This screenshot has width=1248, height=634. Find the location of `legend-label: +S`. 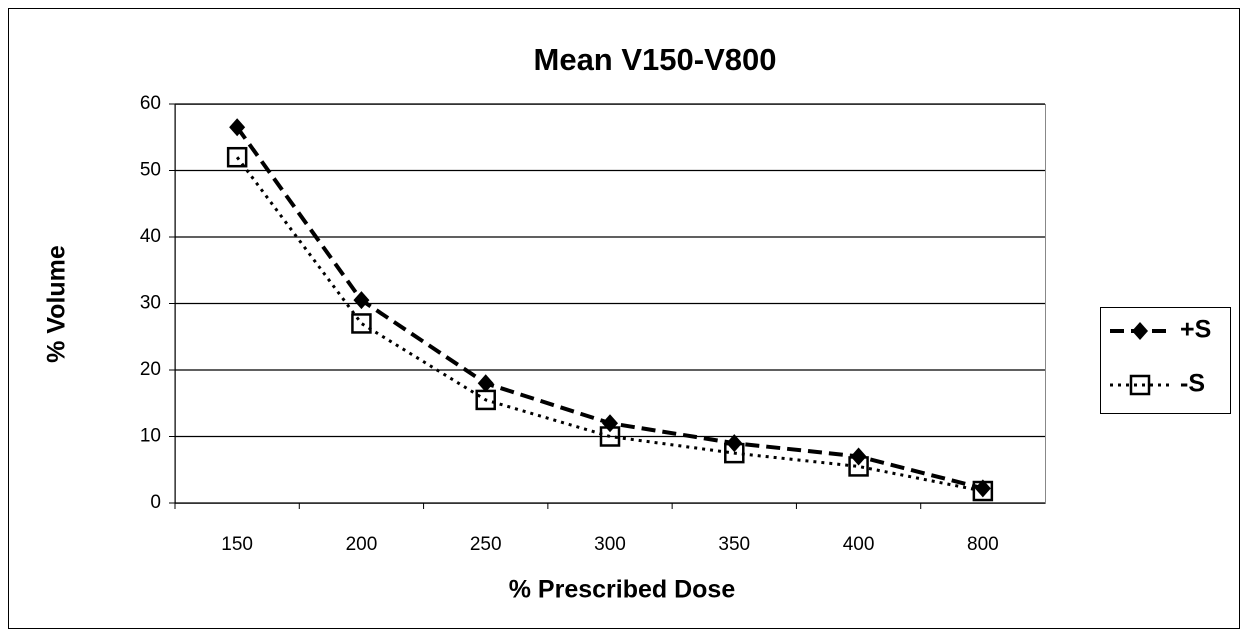

legend-label: +S is located at coordinates (1195, 330).